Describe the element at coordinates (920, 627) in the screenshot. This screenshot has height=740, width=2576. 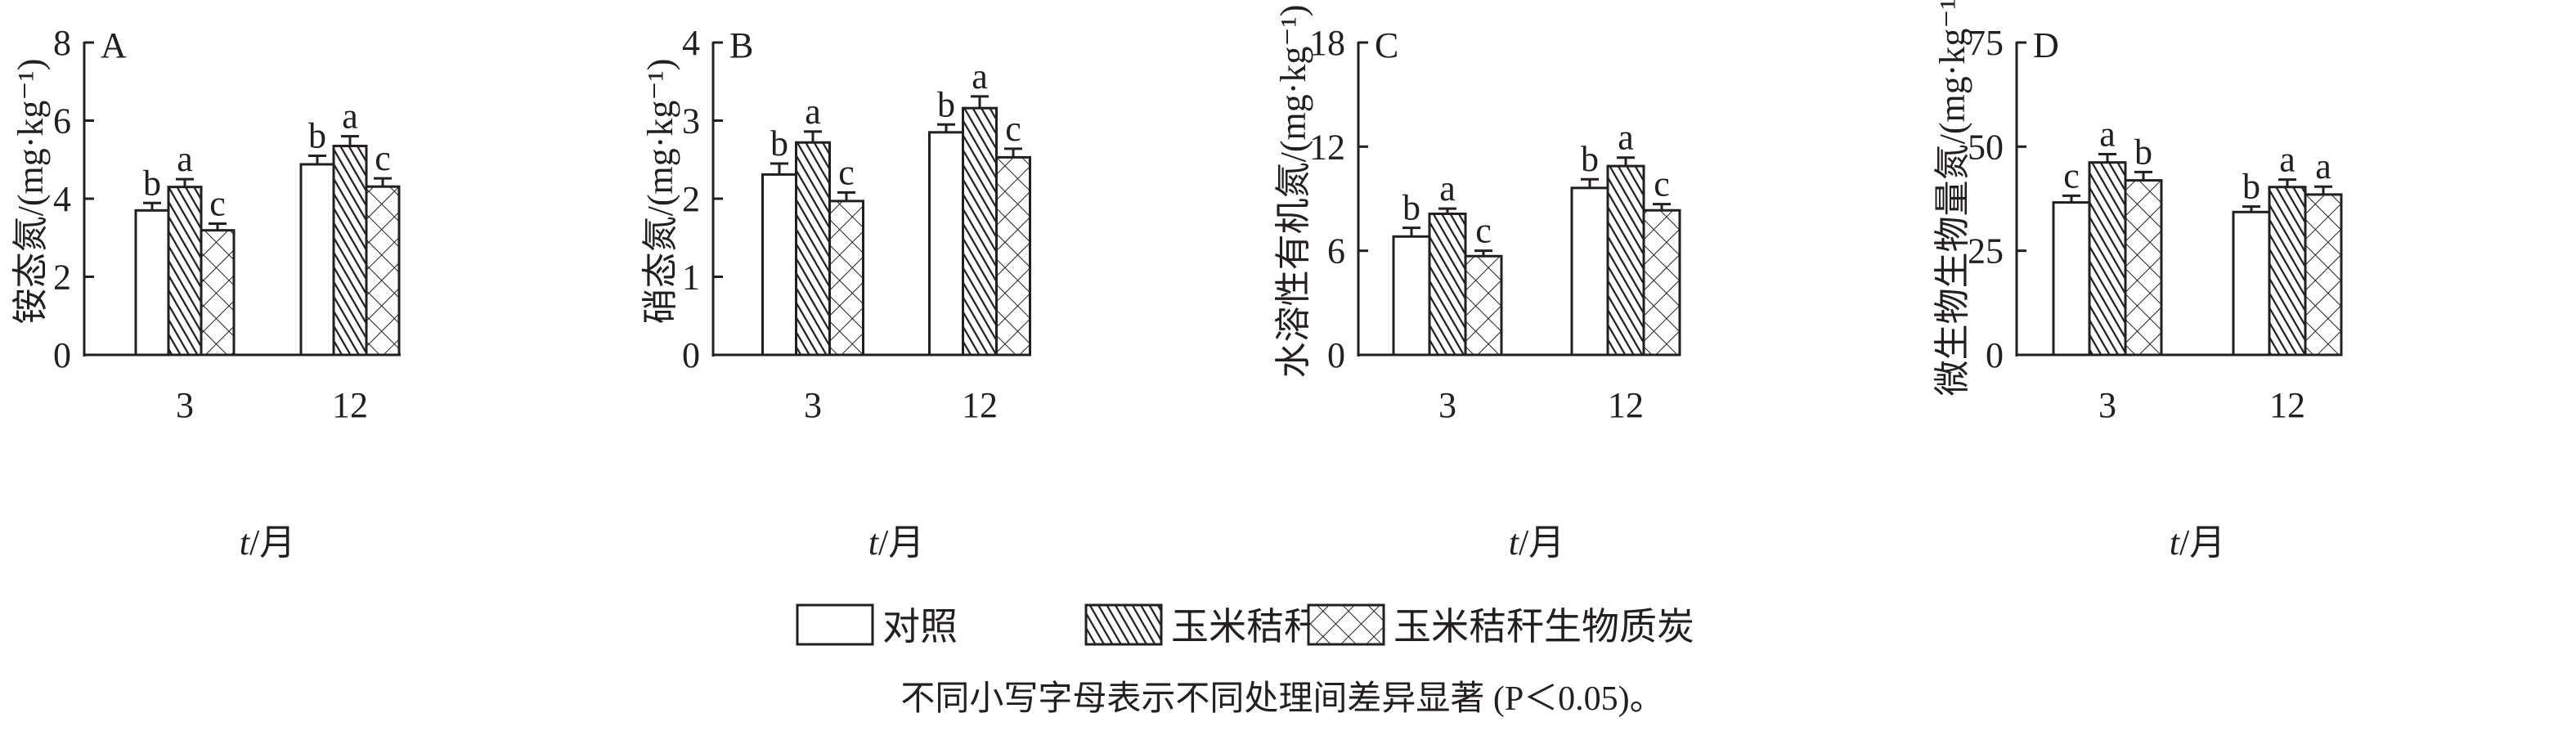
I see `legend-label: 对照` at that location.